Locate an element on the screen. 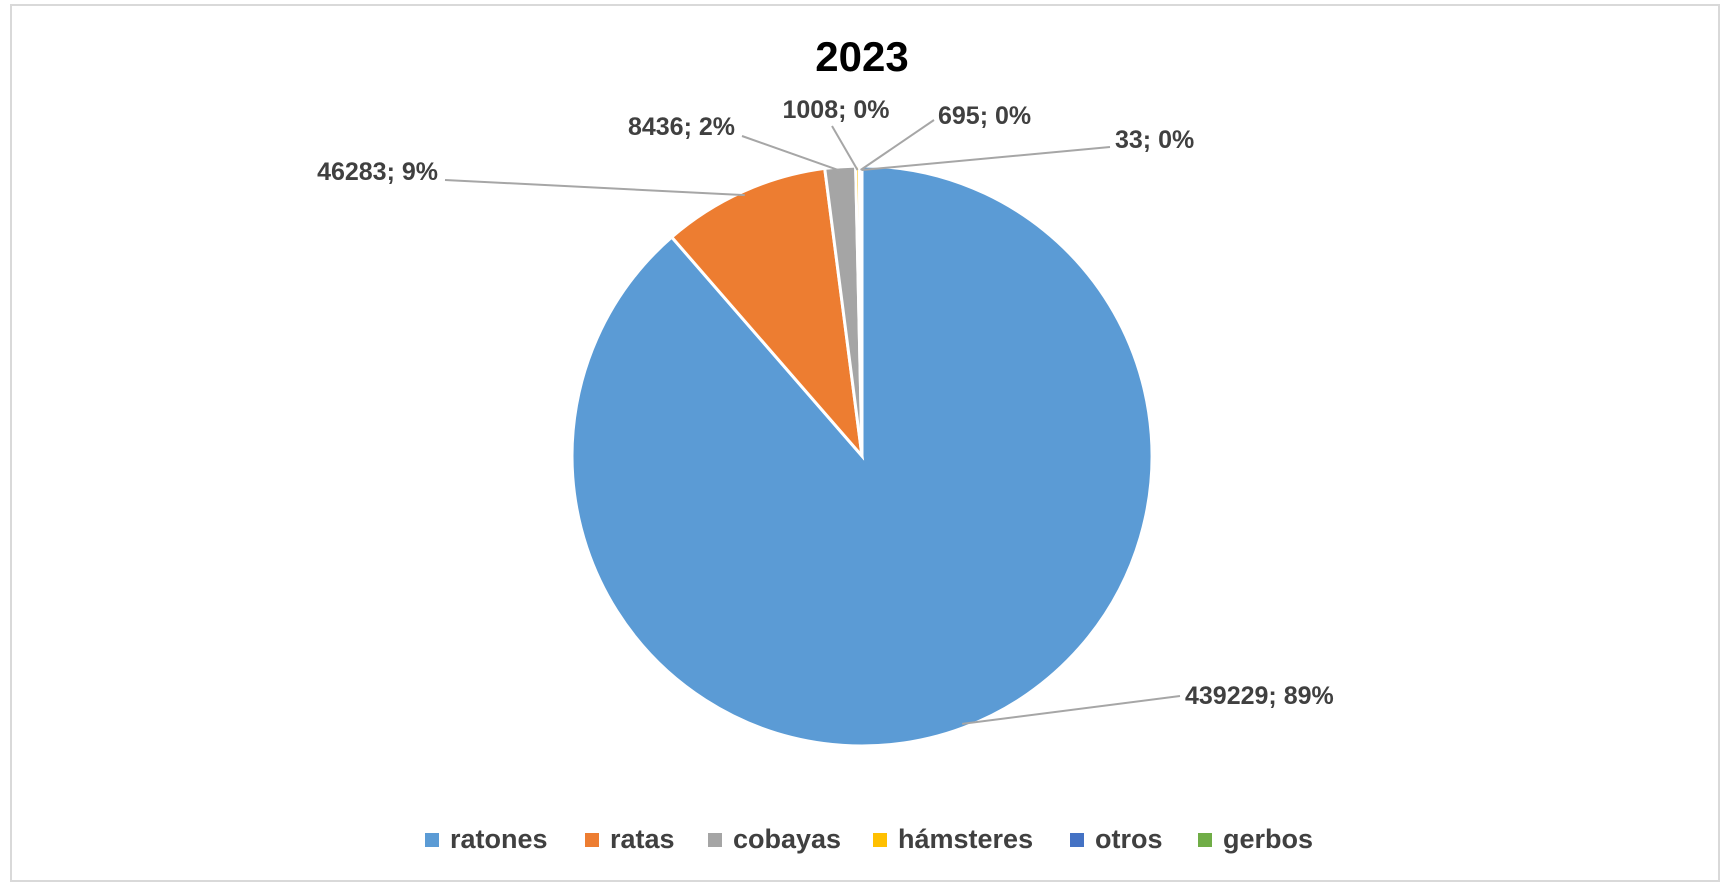 This screenshot has width=1725, height=887. data-label-ratas: 46283; 9% is located at coordinates (377, 172).